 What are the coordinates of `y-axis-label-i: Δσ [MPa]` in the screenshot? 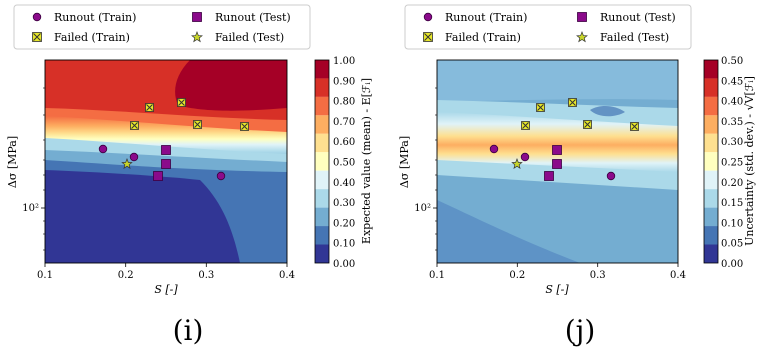 It's located at (12, 162).